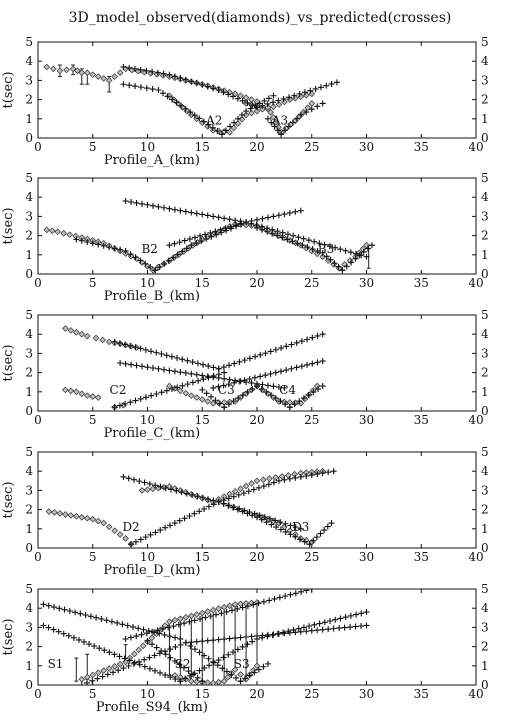 The width and height of the screenshot is (520, 721). What do you see at coordinates (485, 411) in the screenshot?
I see `y-tick-label-right: 0` at bounding box center [485, 411].